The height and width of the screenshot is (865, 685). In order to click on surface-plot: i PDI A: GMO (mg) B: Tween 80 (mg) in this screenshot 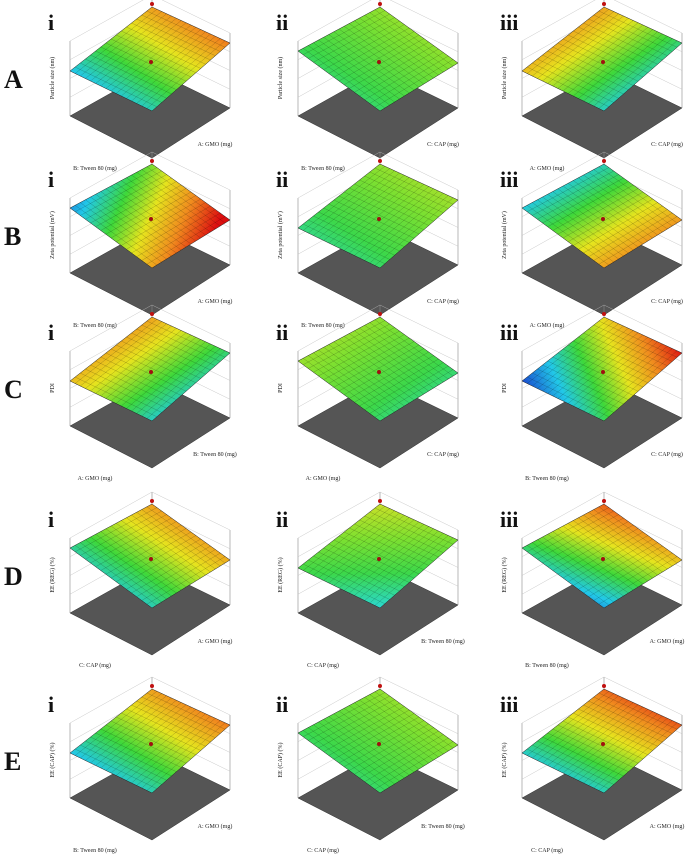, I will do `click(142, 393)`.